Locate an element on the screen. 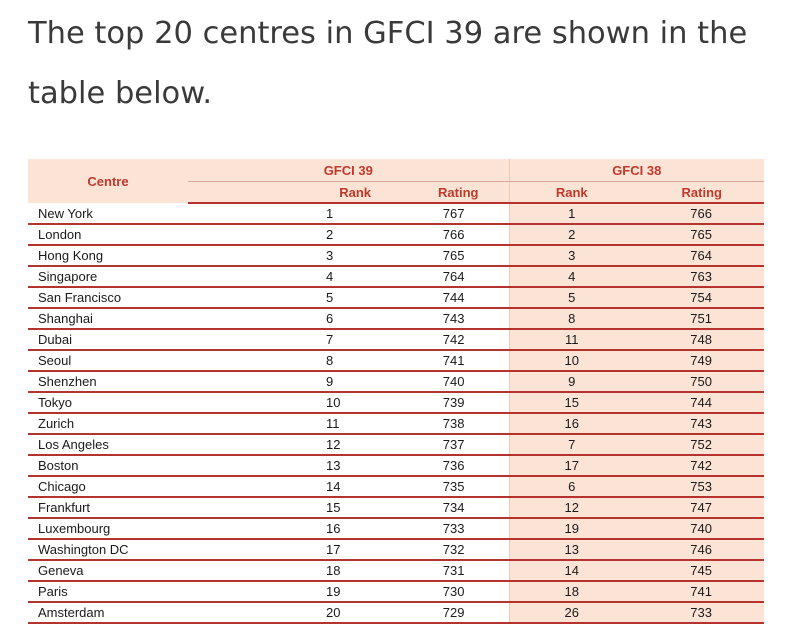  gfci39-rank-cell: 17 is located at coordinates (281, 550).